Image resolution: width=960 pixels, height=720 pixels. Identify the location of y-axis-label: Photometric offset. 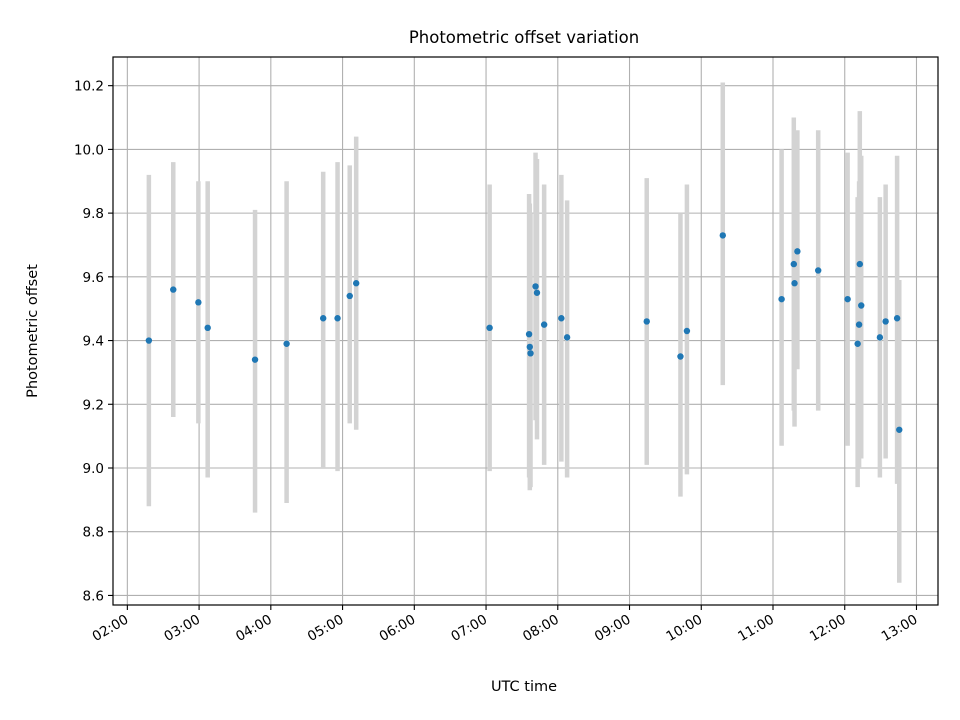
(33, 331).